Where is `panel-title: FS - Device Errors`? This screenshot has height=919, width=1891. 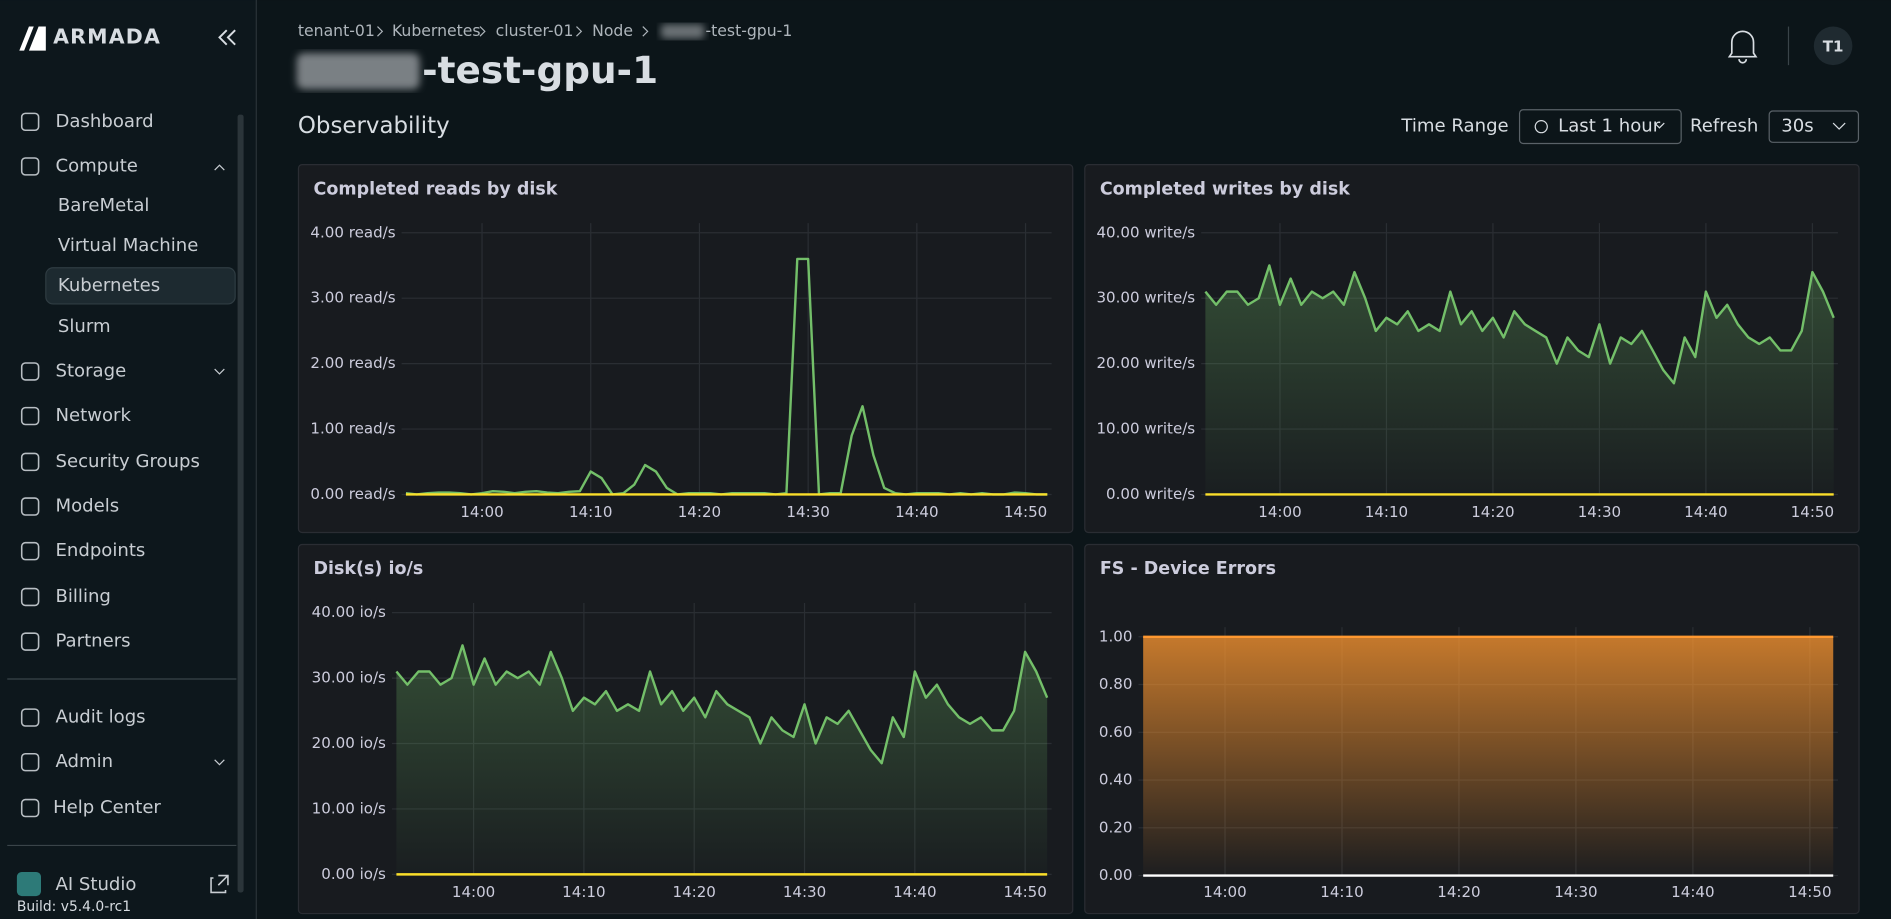
panel-title: FS - Device Errors is located at coordinates (1188, 569).